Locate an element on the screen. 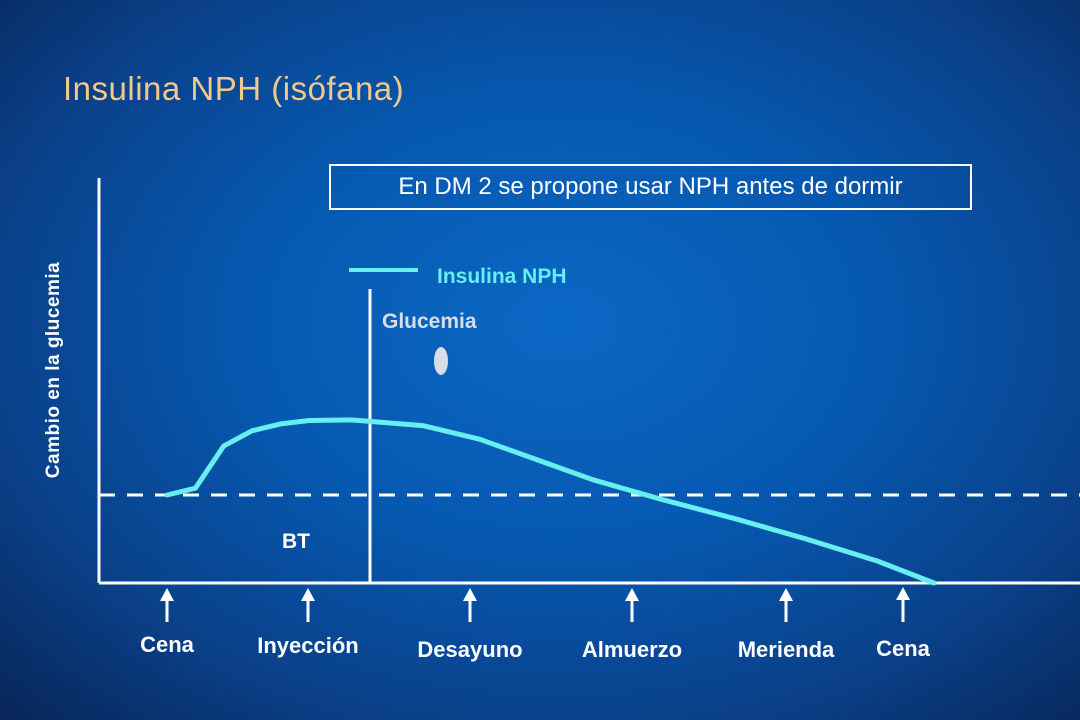  baseline-label-bt: BT is located at coordinates (296, 541).